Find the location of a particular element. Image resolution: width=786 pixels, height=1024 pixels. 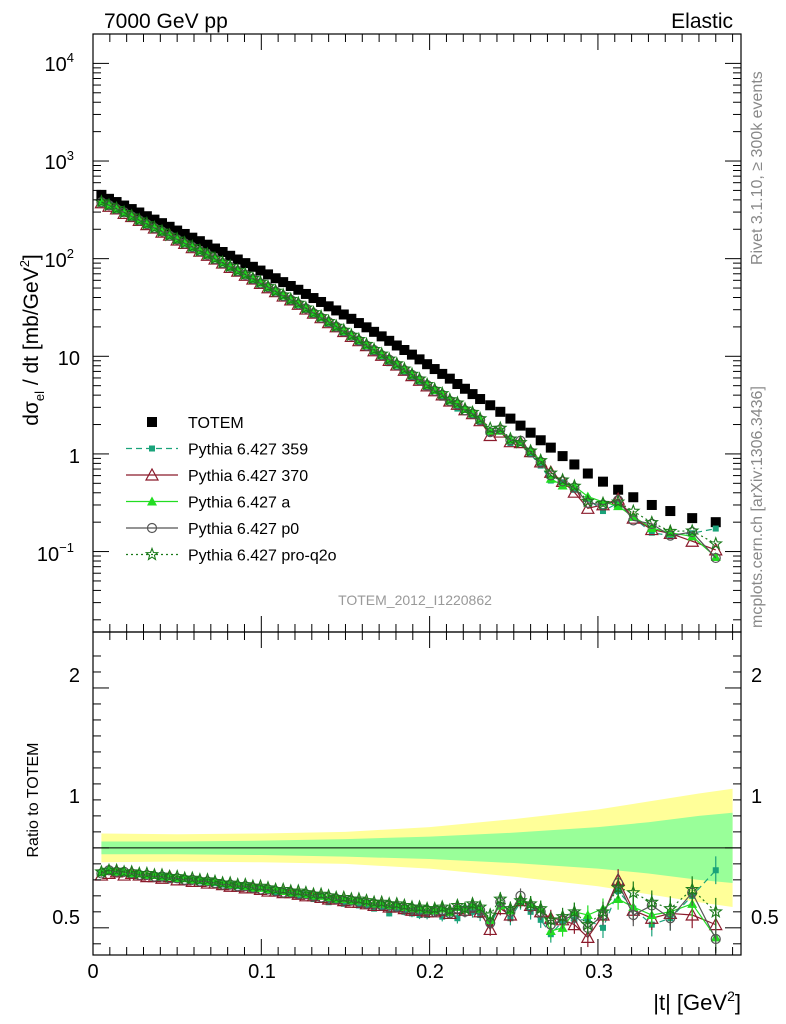

series-4-ratio-line is located at coordinates (409, 904).